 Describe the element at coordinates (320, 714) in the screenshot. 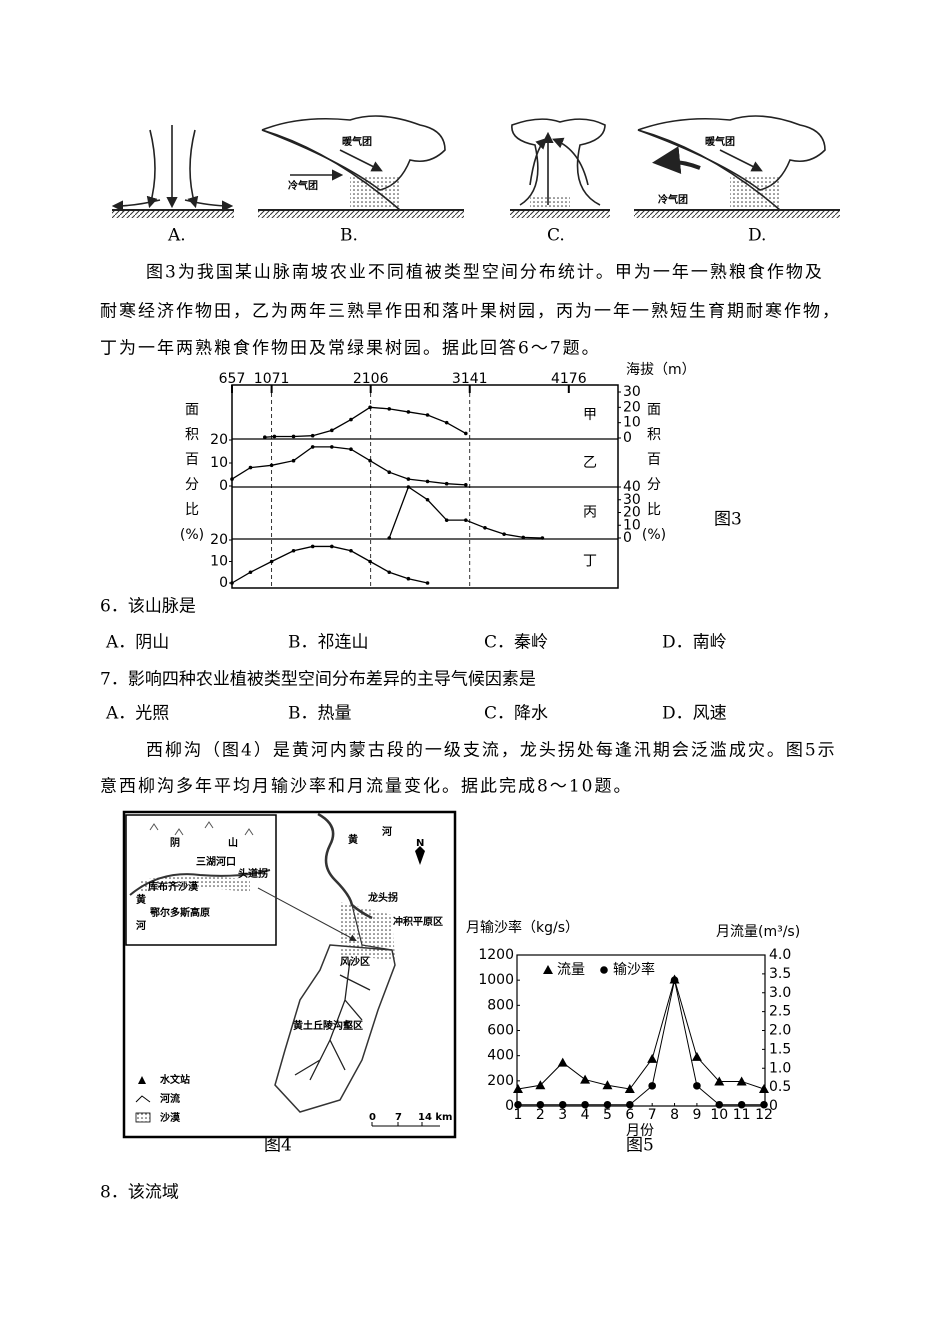

I see `question-option: B．热量` at that location.